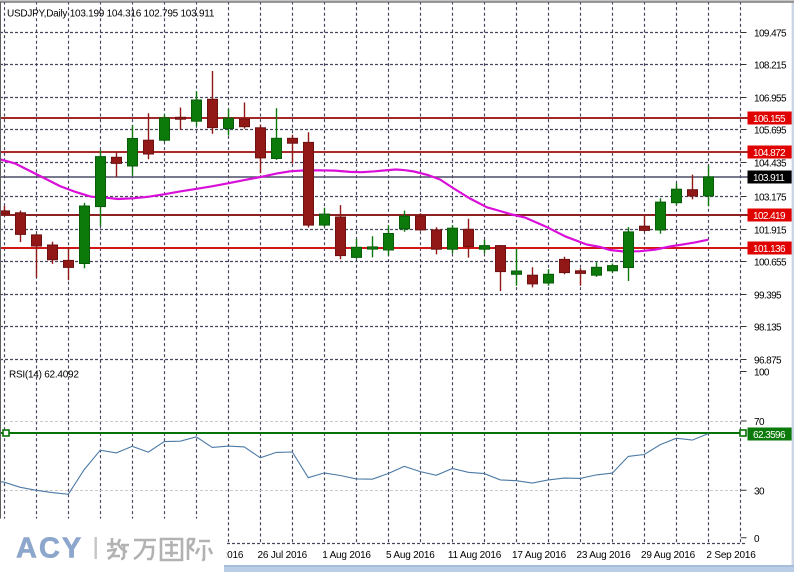 This screenshot has width=794, height=572. What do you see at coordinates (759, 422) in the screenshot?
I see `svg-text: 70` at bounding box center [759, 422].